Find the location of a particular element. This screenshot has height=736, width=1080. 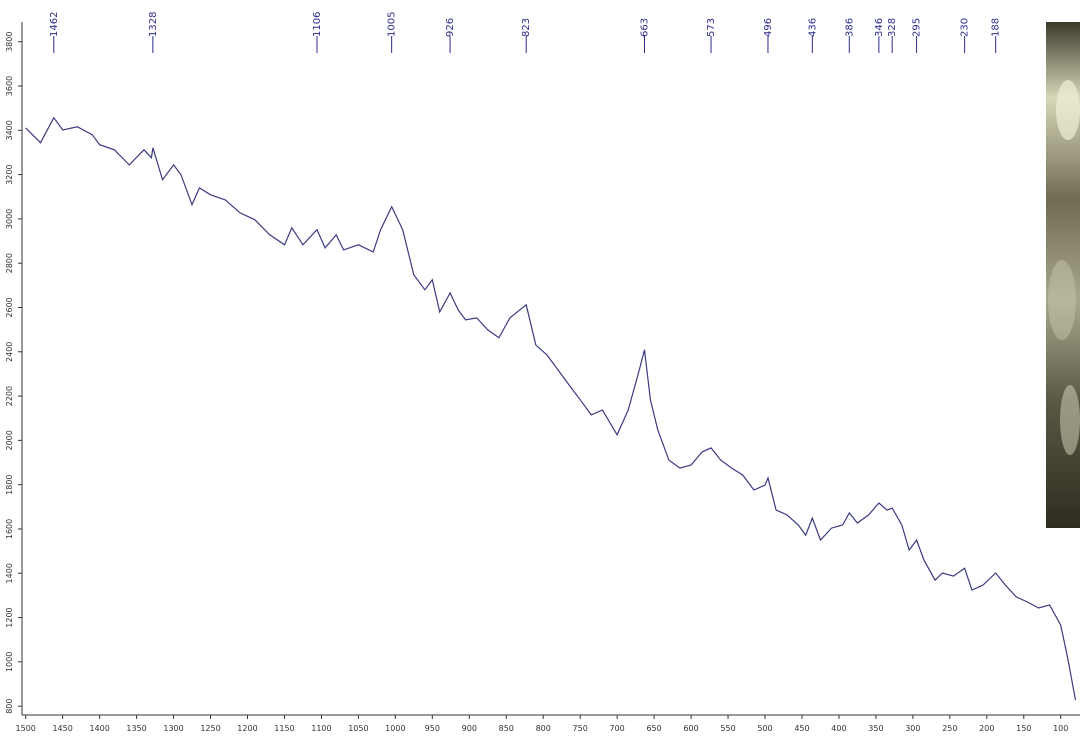

peak-label: 188 is located at coordinates (996, 27).